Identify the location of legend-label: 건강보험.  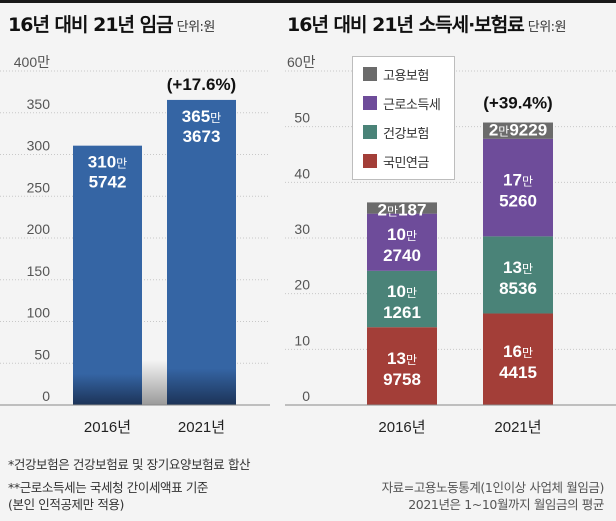
(406, 134).